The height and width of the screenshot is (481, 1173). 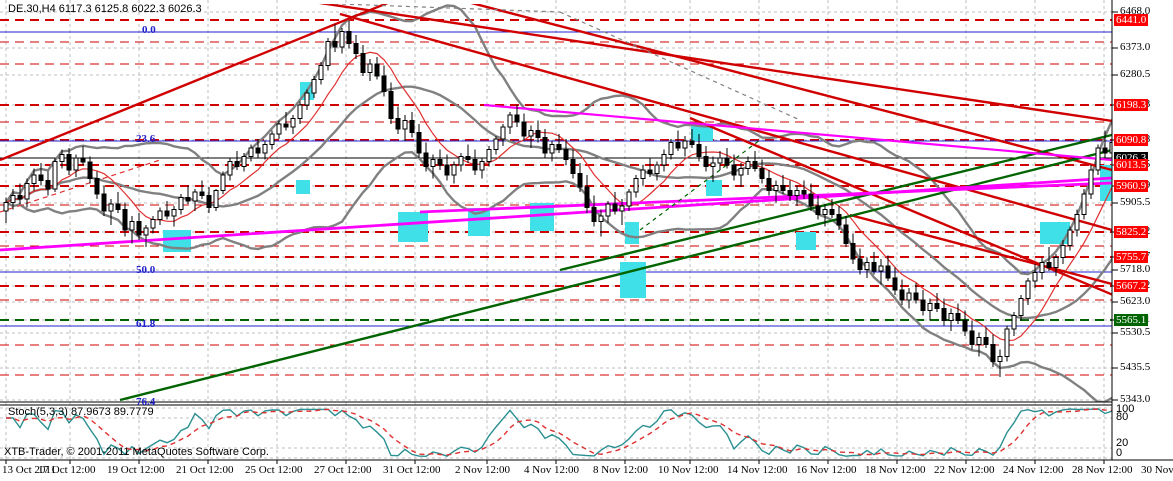 I want to click on stochastic-signal-line, so click(x=559, y=432).